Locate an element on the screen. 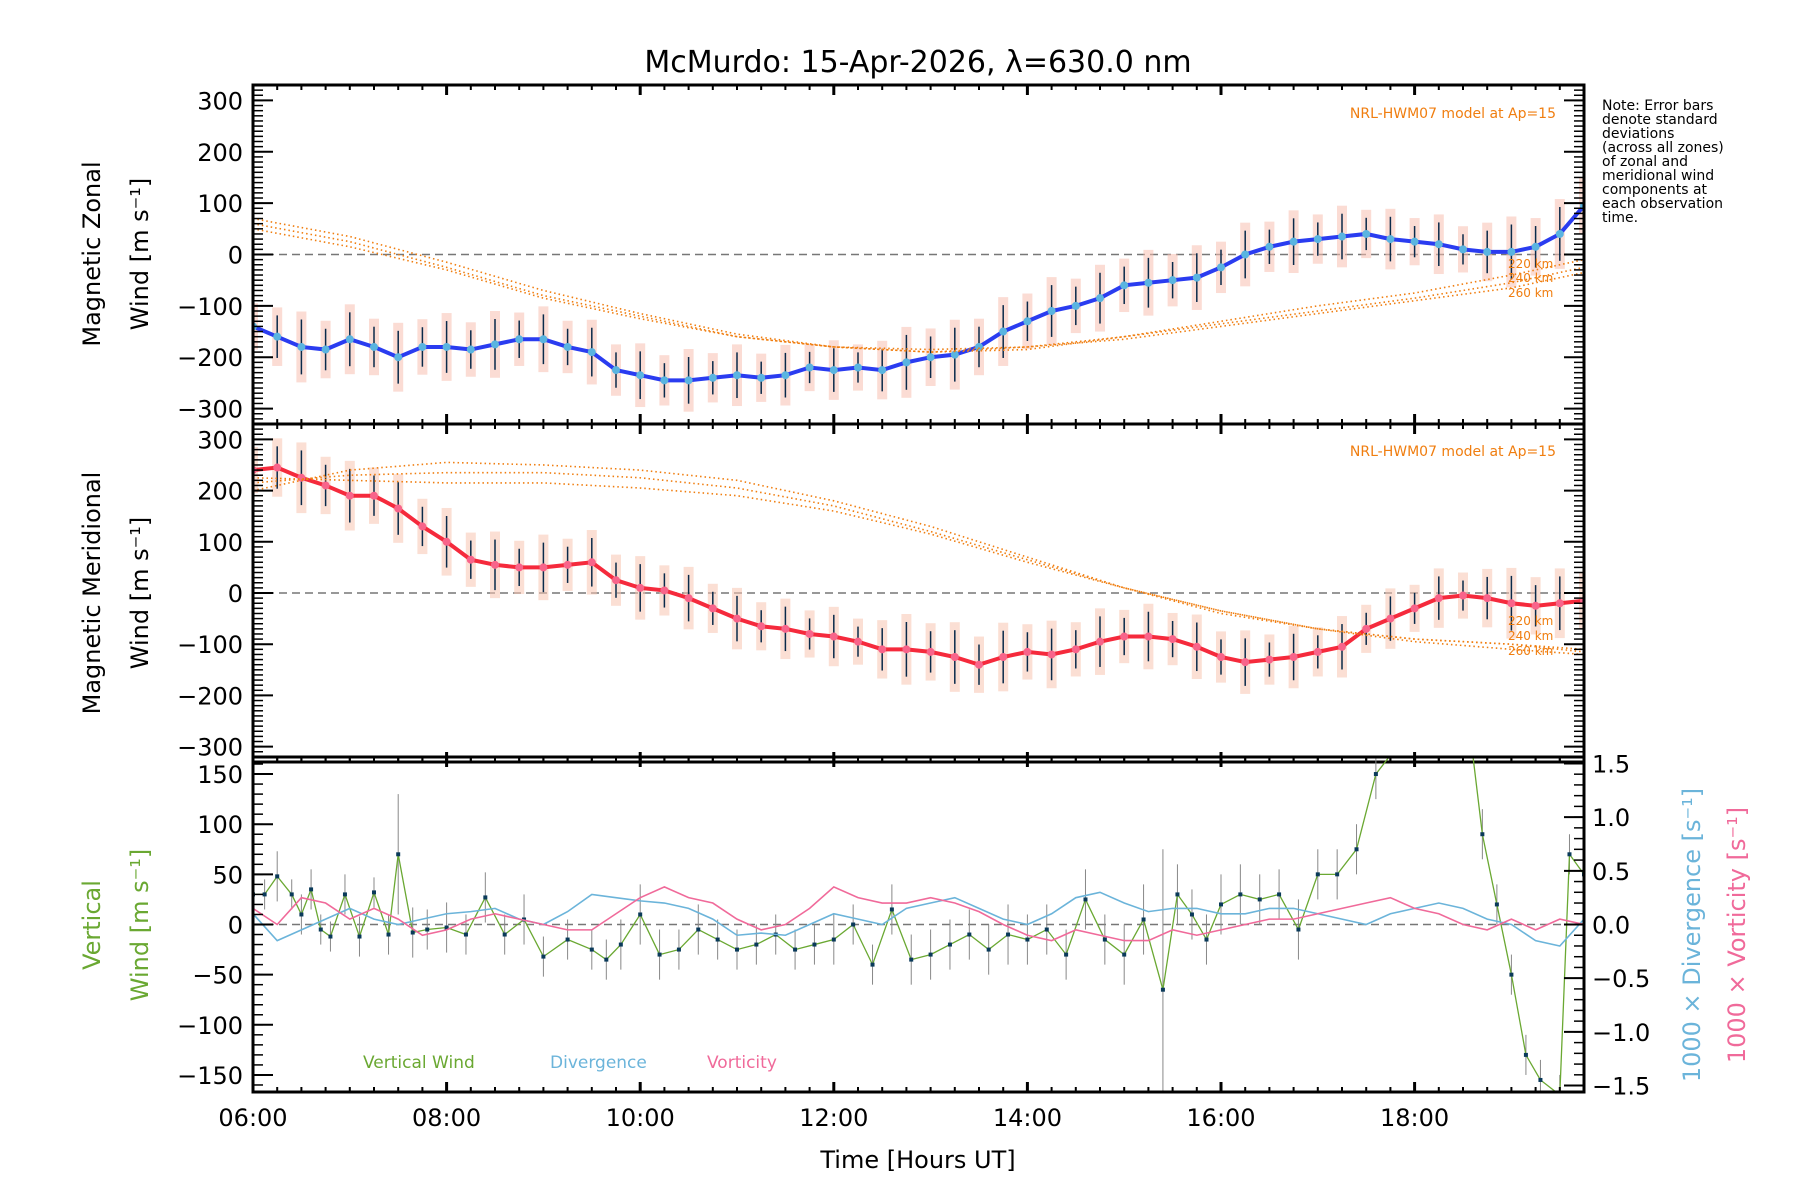 This screenshot has width=1800, height=1200. zonal-model-label: NRL-HWM07 model at Ap=15 is located at coordinates (1453, 114).